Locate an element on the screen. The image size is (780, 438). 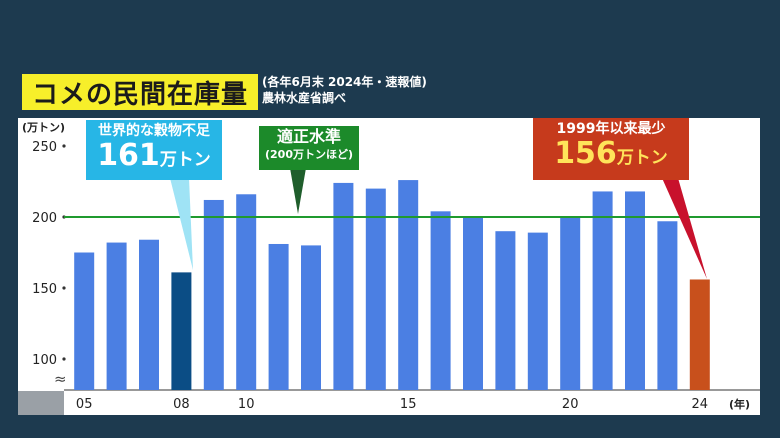
x-tick-label: 20 is located at coordinates (570, 404).